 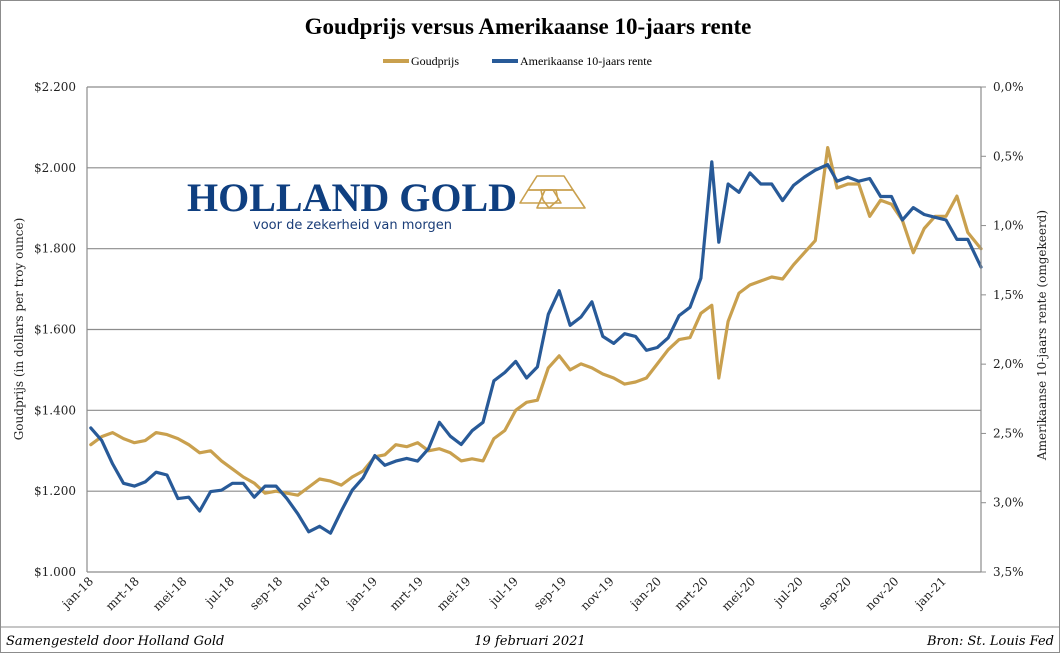 What do you see at coordinates (55, 249) in the screenshot?
I see `left-tick-label: $1.800` at bounding box center [55, 249].